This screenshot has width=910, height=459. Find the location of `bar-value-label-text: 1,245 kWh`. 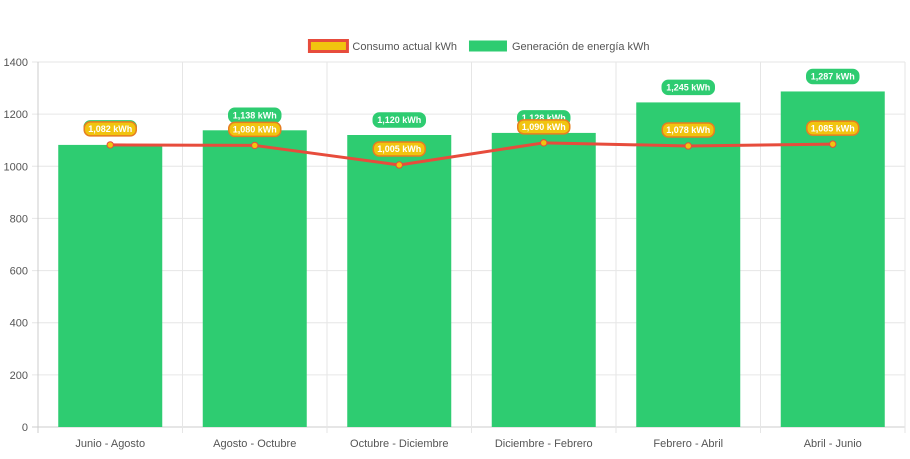

bar-value-label-text: 1,245 kWh is located at coordinates (688, 88).